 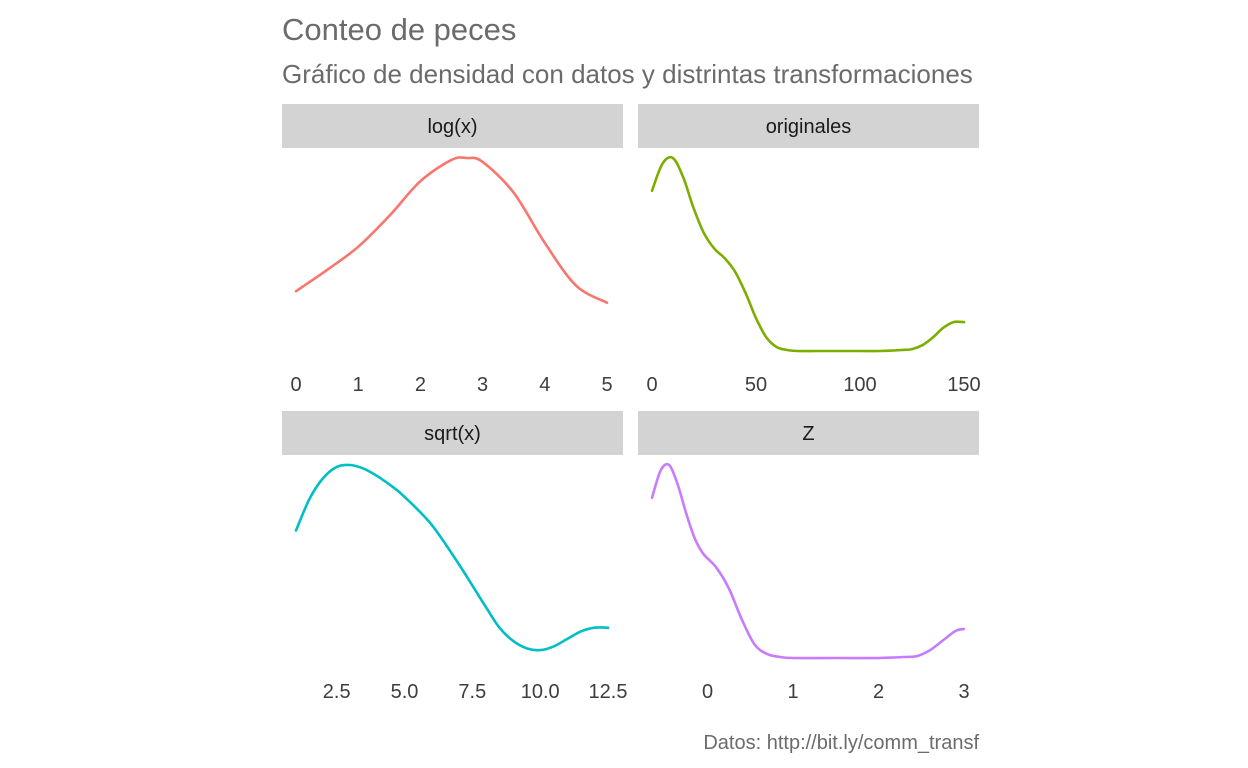 I want to click on chart-caption: Datos: http://bit.ly/comm_transf, so click(x=841, y=743).